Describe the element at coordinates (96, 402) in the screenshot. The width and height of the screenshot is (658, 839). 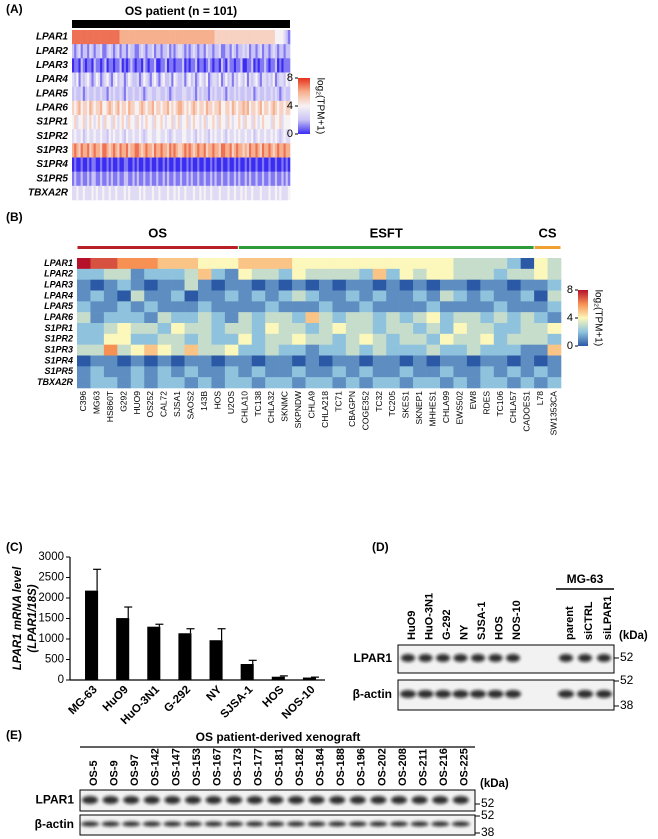
I see `column-label: MG63` at that location.